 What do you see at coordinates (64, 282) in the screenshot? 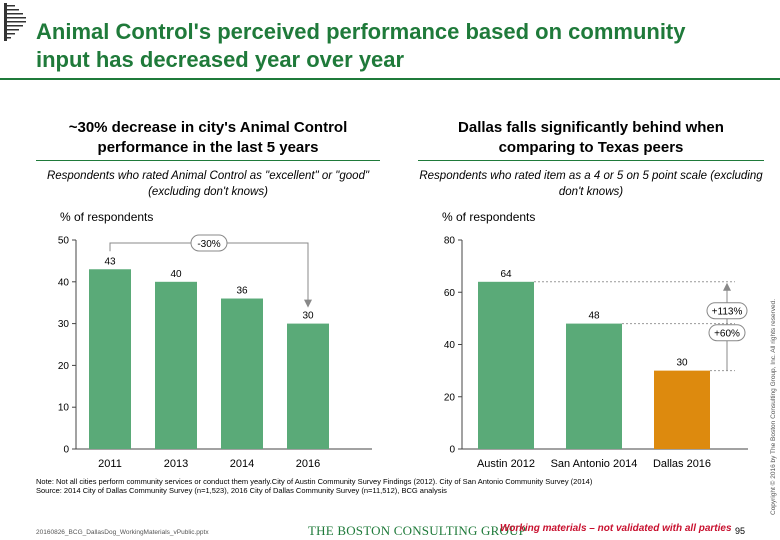
I see `left-y-tick-label: 40` at bounding box center [64, 282].